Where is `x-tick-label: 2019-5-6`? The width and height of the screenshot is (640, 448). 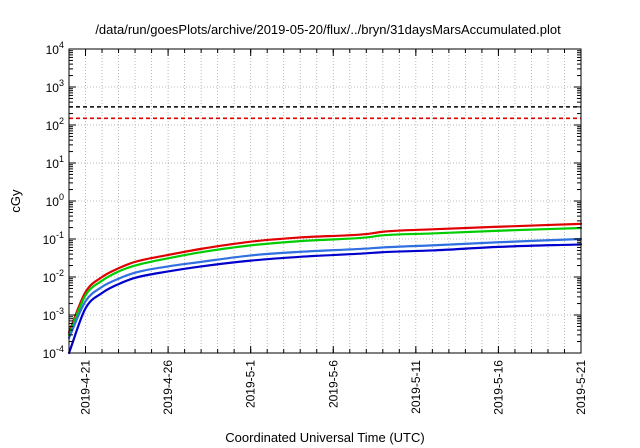 x-tick-label: 2019-5-6 is located at coordinates (333, 384).